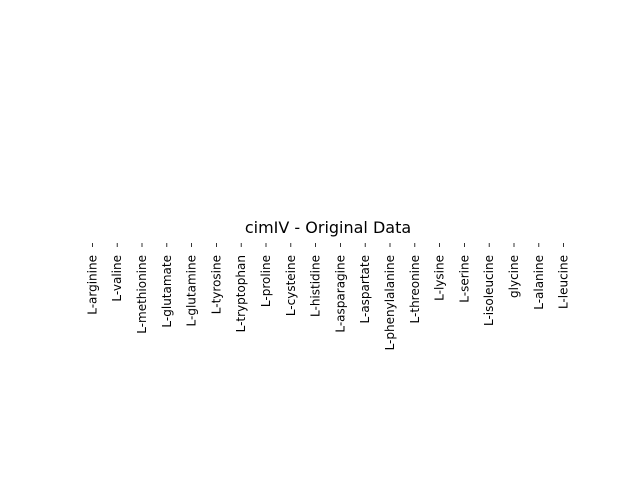 Image resolution: width=640 pixels, height=480 pixels. What do you see at coordinates (167, 291) in the screenshot?
I see `x-tick-label: L-glutamate` at bounding box center [167, 291].